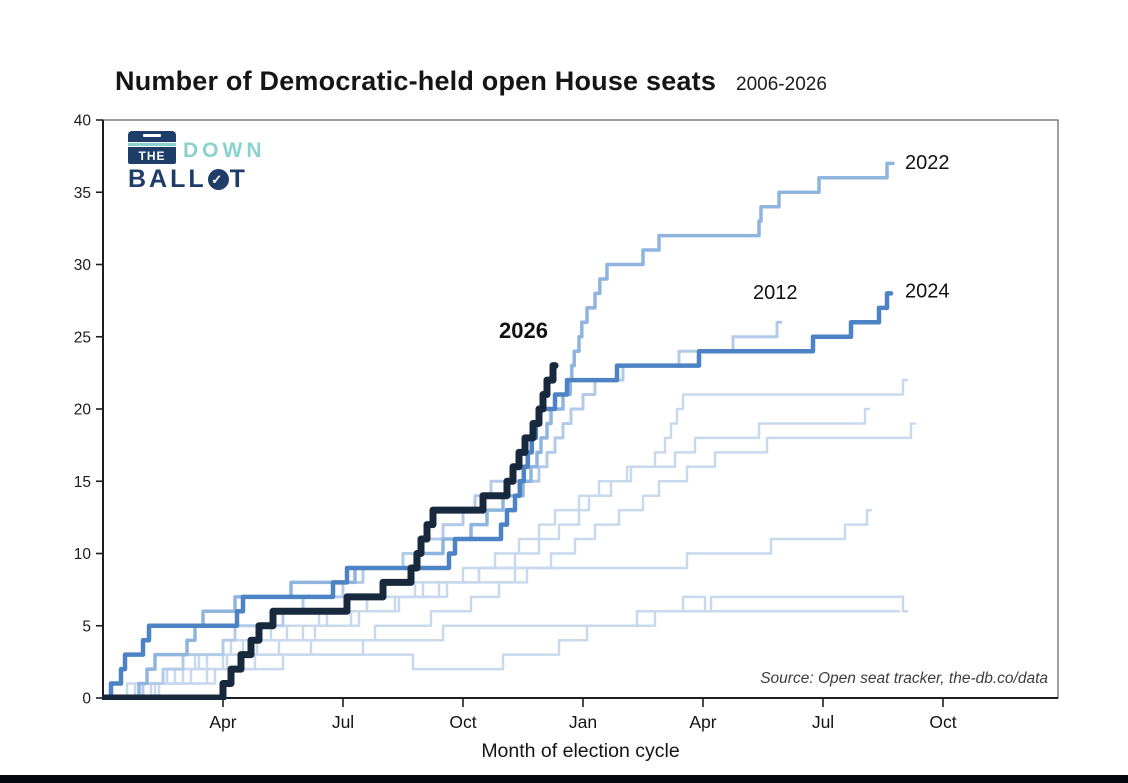 The width and height of the screenshot is (1128, 783). What do you see at coordinates (83, 410) in the screenshot?
I see `svg-text: 20` at bounding box center [83, 410].